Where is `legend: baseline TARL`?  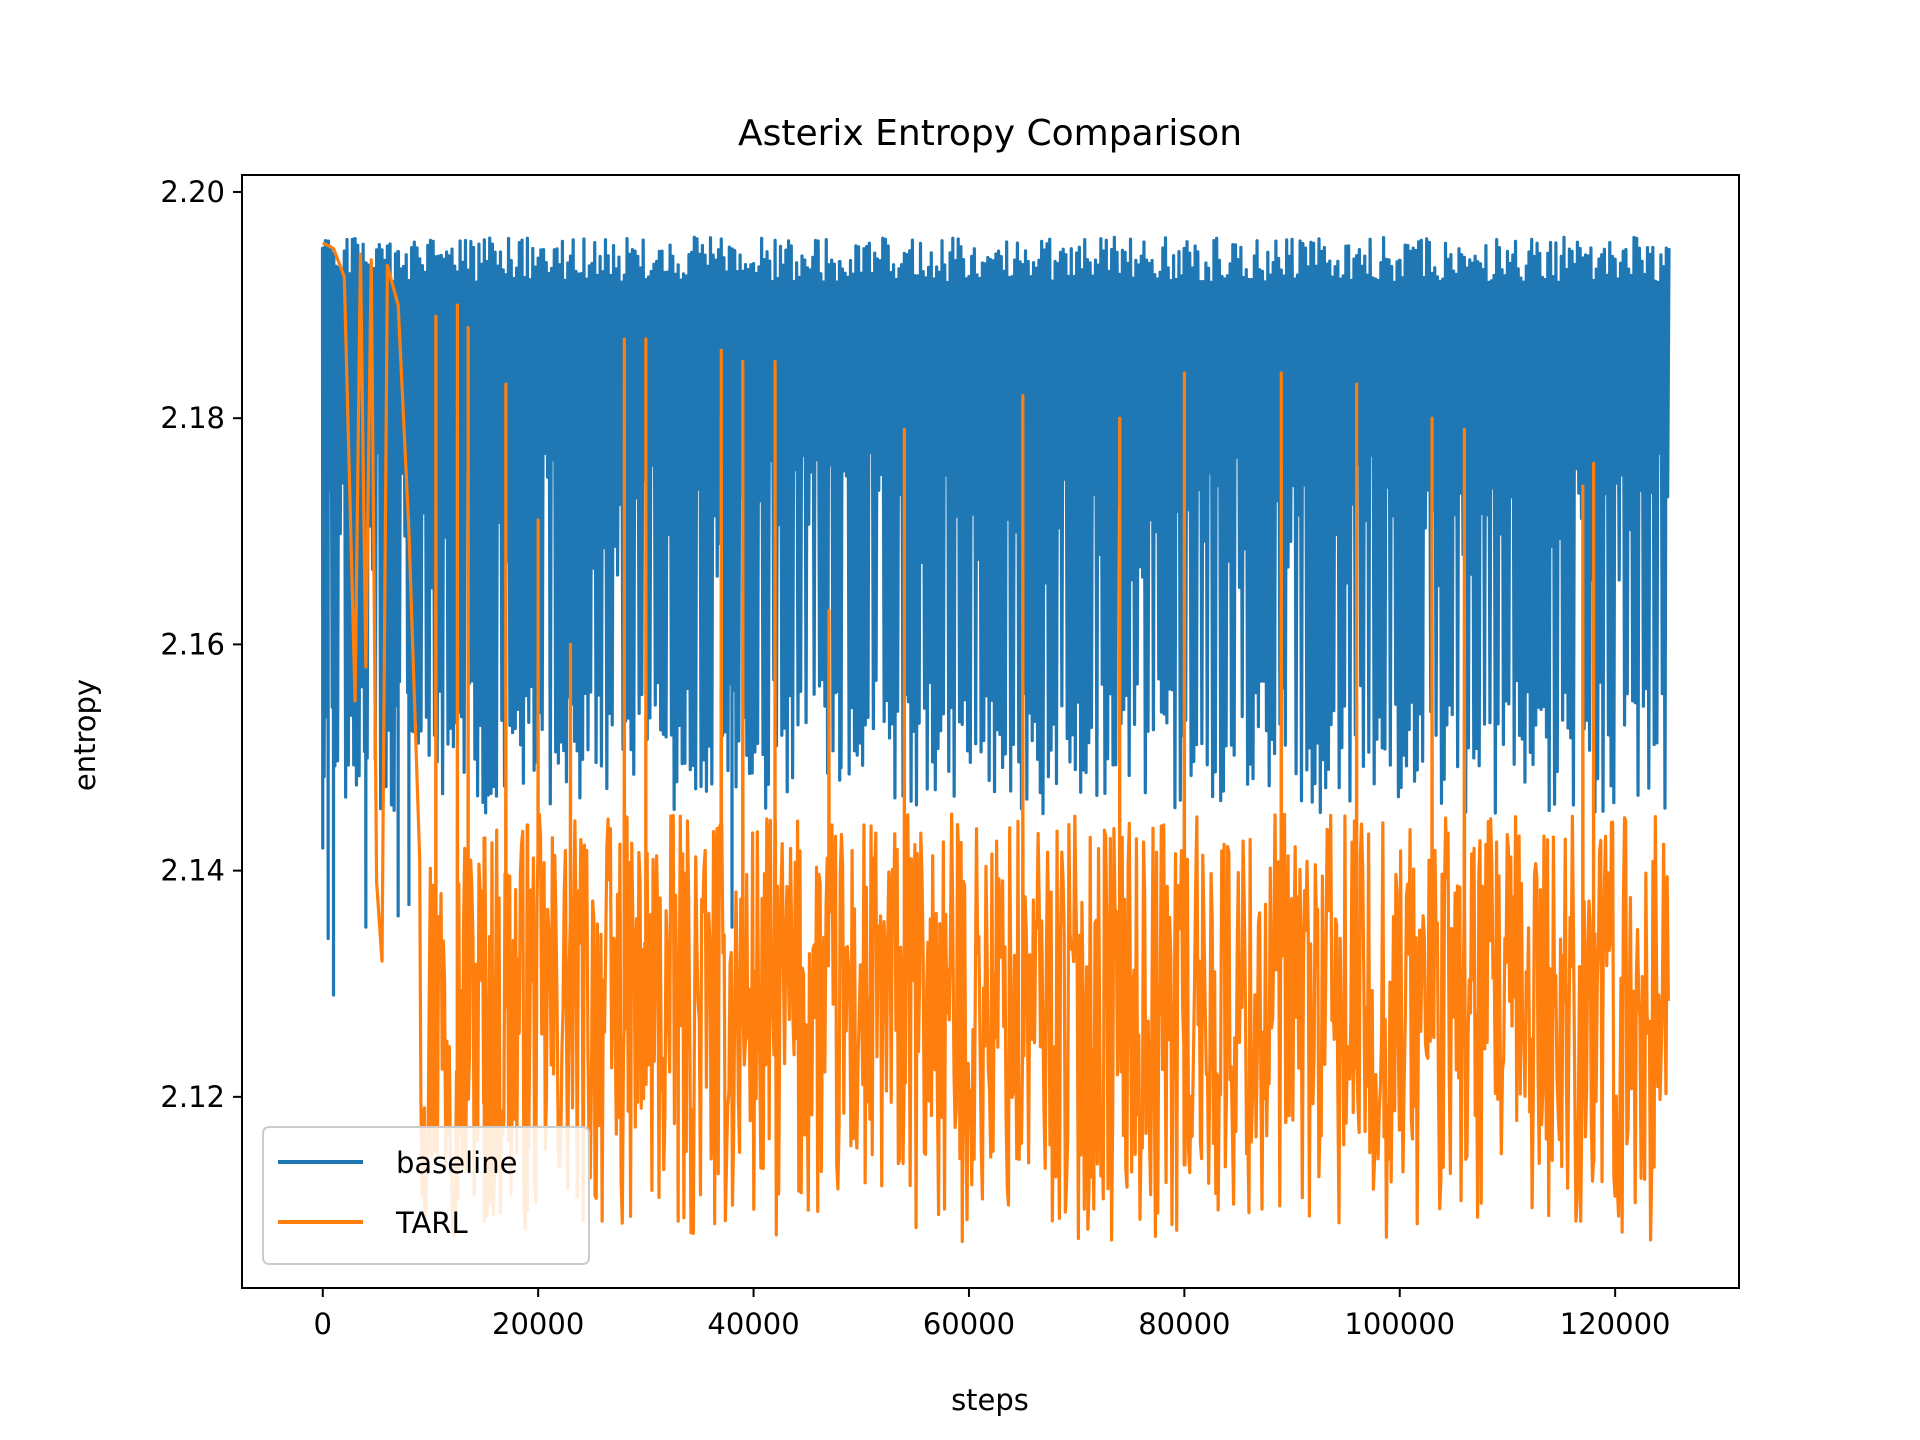
legend: baseline TARL is located at coordinates (426, 1195).